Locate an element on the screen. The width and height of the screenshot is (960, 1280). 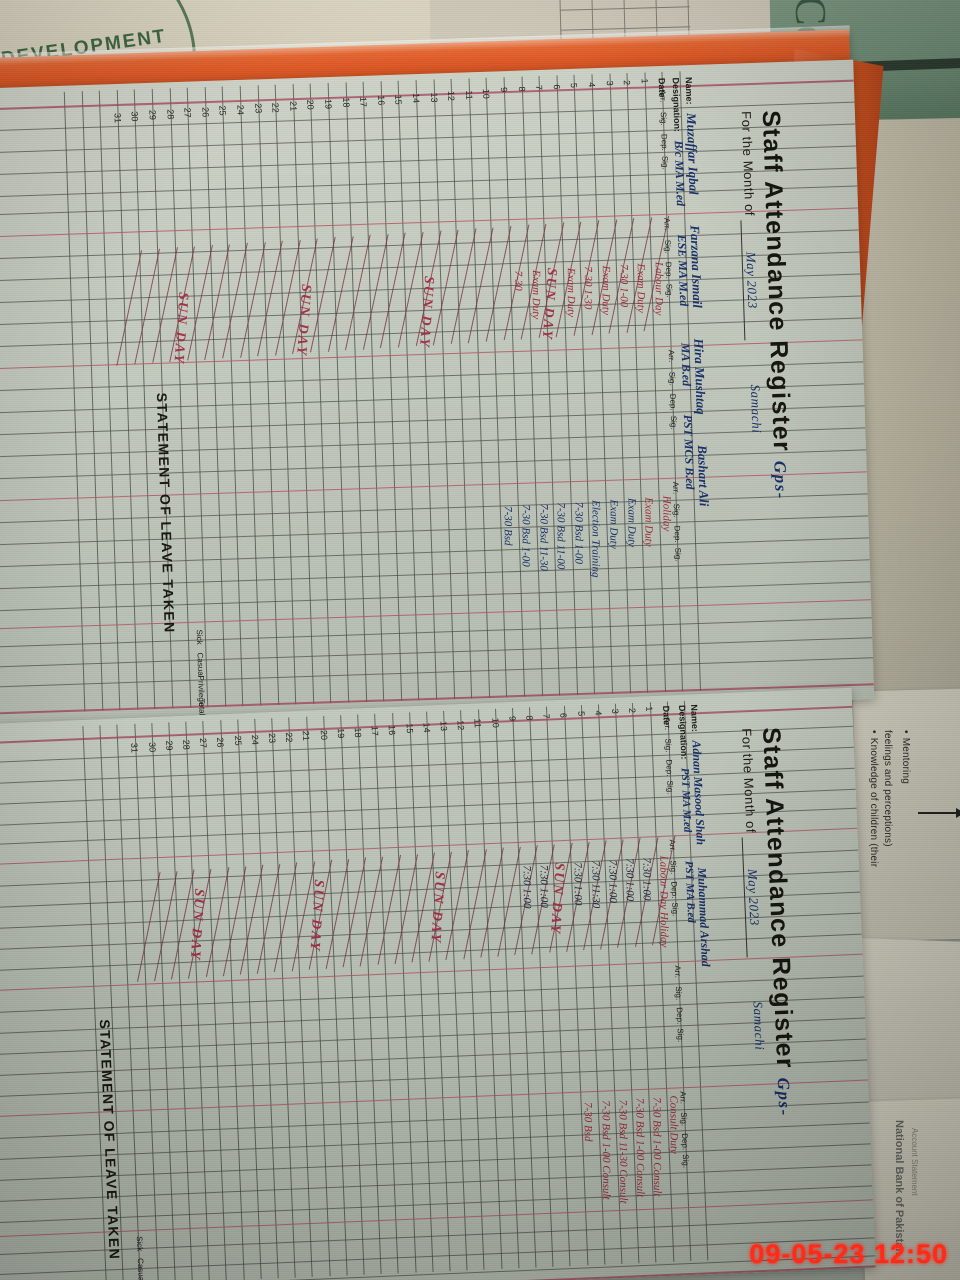
handout-bullet-1-line2: feelings and perceptions) is located at coordinates (887, 788).